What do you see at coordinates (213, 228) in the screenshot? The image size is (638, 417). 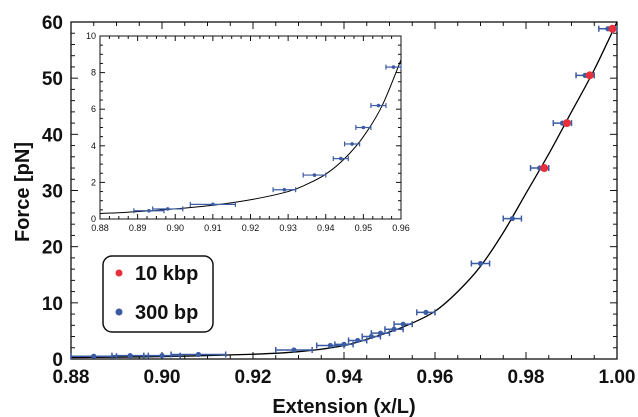 I see `x-tick-label: 0.91` at bounding box center [213, 228].